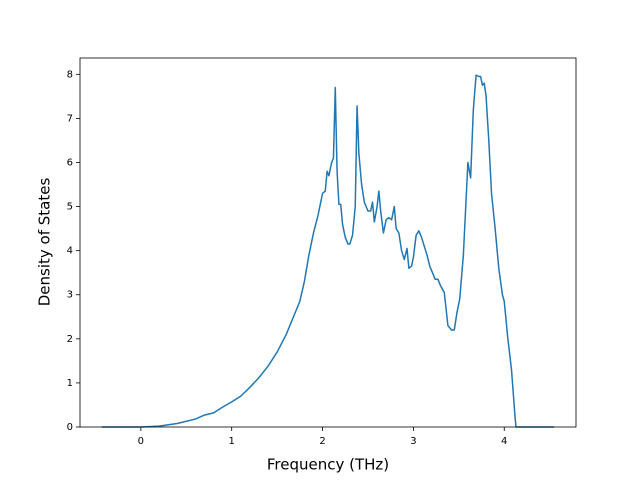 Image resolution: width=640 pixels, height=480 pixels. What do you see at coordinates (413, 441) in the screenshot?
I see `x-tick-label: 3` at bounding box center [413, 441].